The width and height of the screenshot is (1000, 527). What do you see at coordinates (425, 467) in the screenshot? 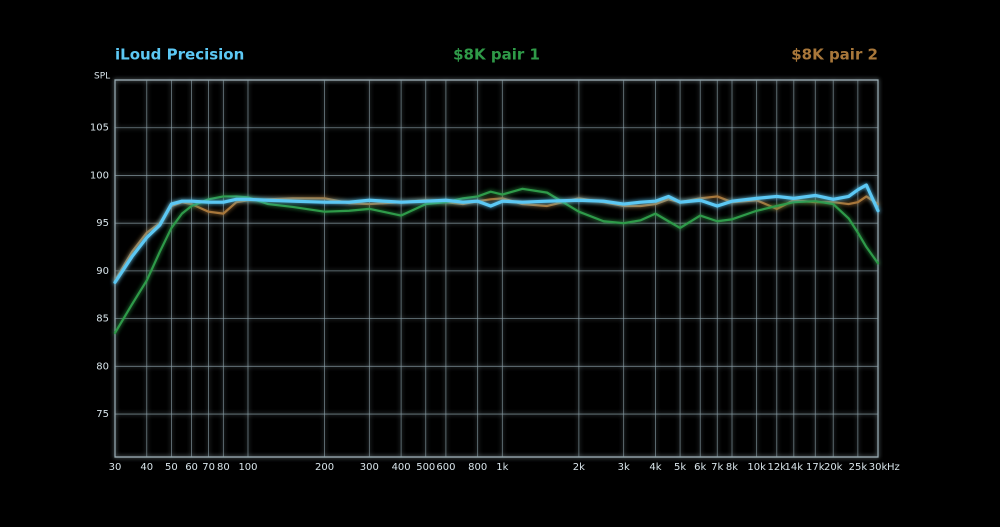
I see `x-tick-label: 500` at bounding box center [425, 467].